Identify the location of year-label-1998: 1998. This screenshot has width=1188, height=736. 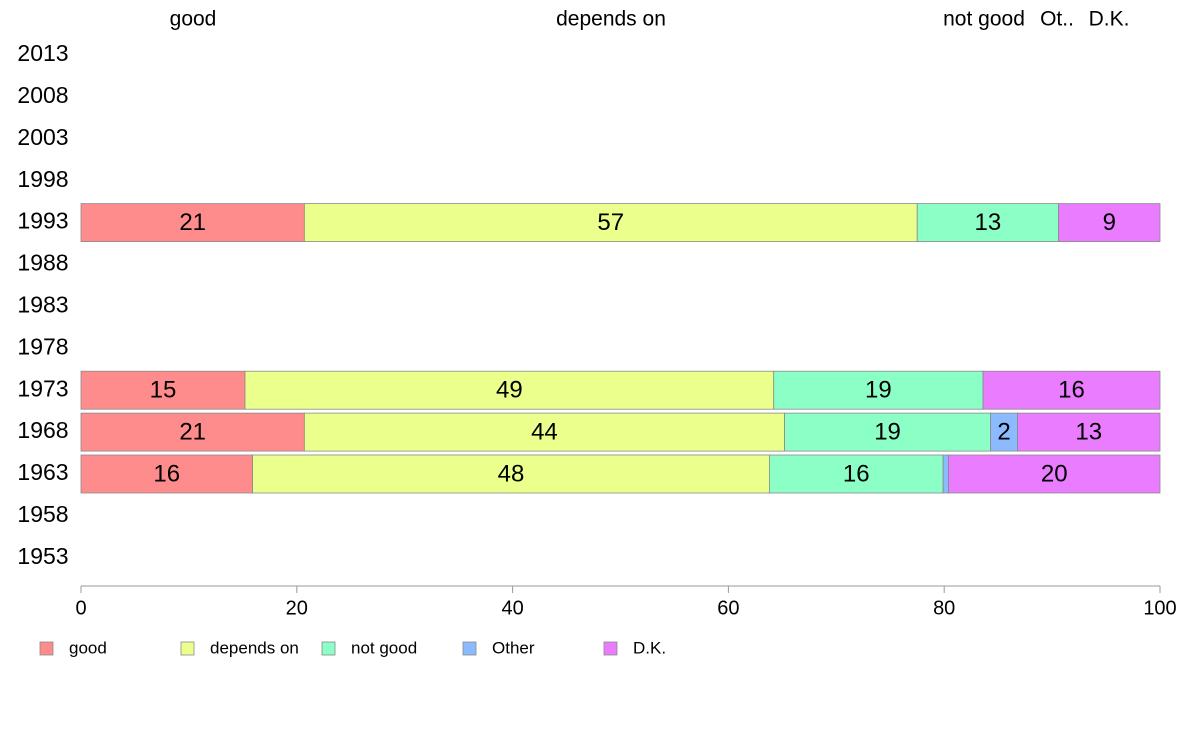
(42, 179).